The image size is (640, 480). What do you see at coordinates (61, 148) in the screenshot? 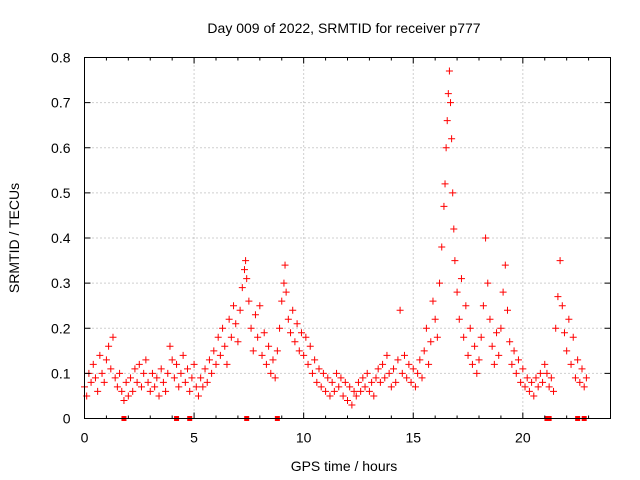
I see `y-tick-label: 0.6` at bounding box center [61, 148].